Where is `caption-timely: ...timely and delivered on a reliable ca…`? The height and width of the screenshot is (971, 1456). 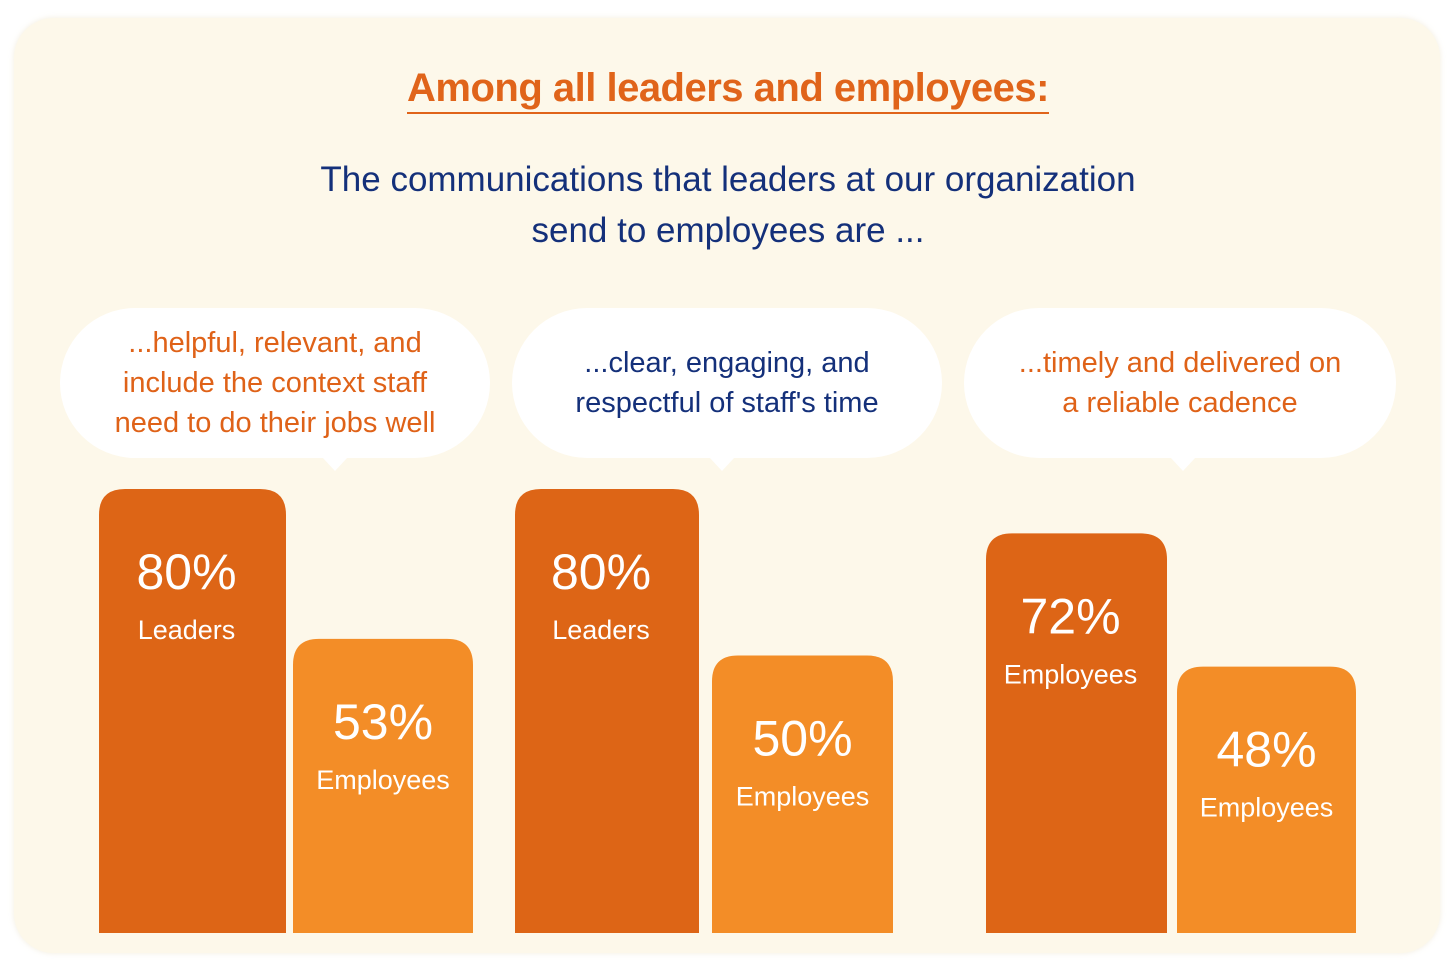 caption-timely: ...timely and delivered on a reliable ca… is located at coordinates (1180, 383).